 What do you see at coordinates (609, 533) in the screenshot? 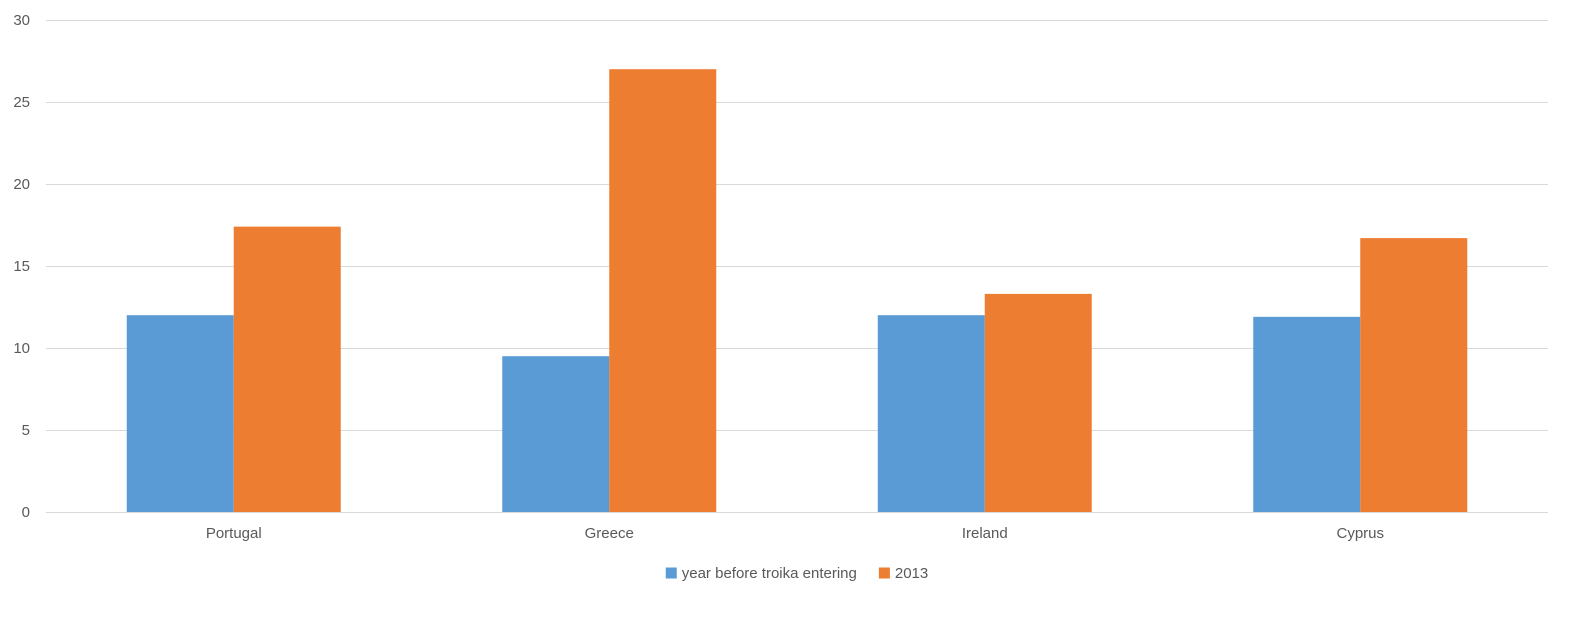
I see `x-tick-label-greece: Greece` at bounding box center [609, 533].